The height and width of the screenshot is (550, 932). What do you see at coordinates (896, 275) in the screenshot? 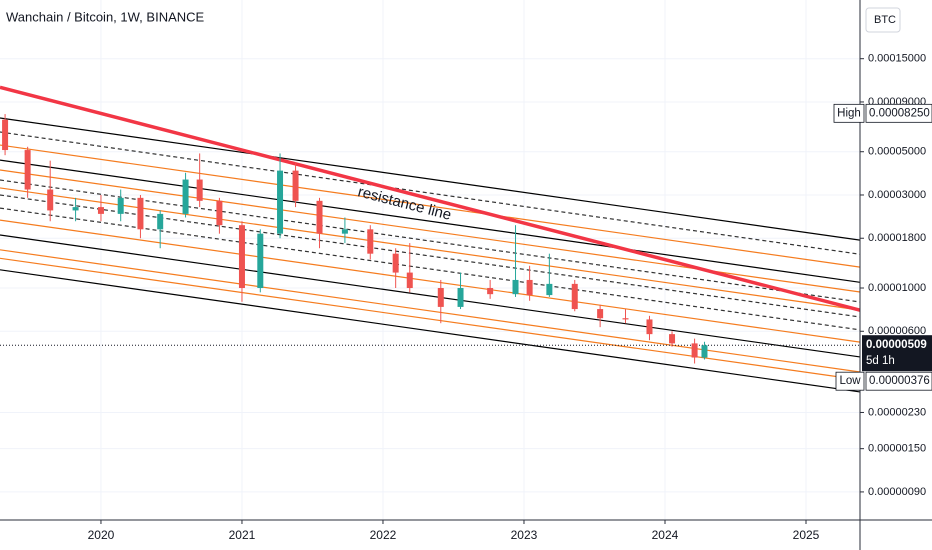
I see `price-axis-bg` at bounding box center [896, 275].